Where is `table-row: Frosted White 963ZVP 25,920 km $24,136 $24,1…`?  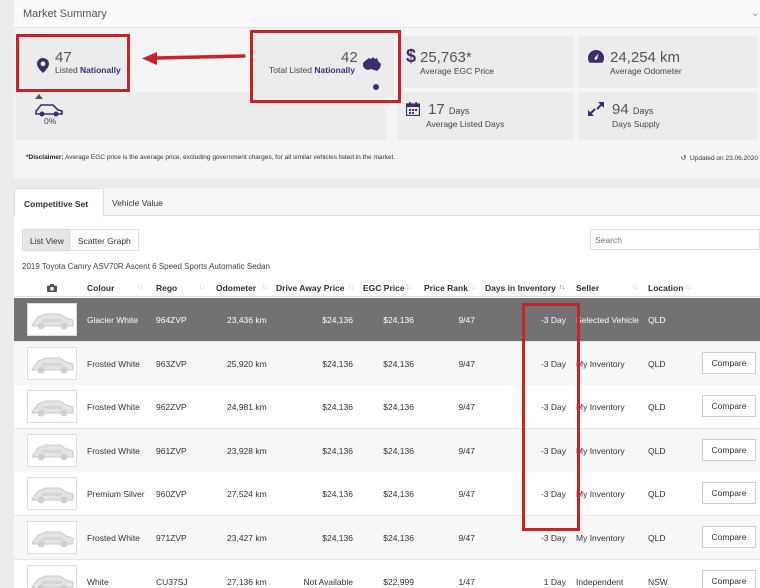
table-row: Frosted White 963ZVP 25,920 km $24,136 $24,1… is located at coordinates (387, 363).